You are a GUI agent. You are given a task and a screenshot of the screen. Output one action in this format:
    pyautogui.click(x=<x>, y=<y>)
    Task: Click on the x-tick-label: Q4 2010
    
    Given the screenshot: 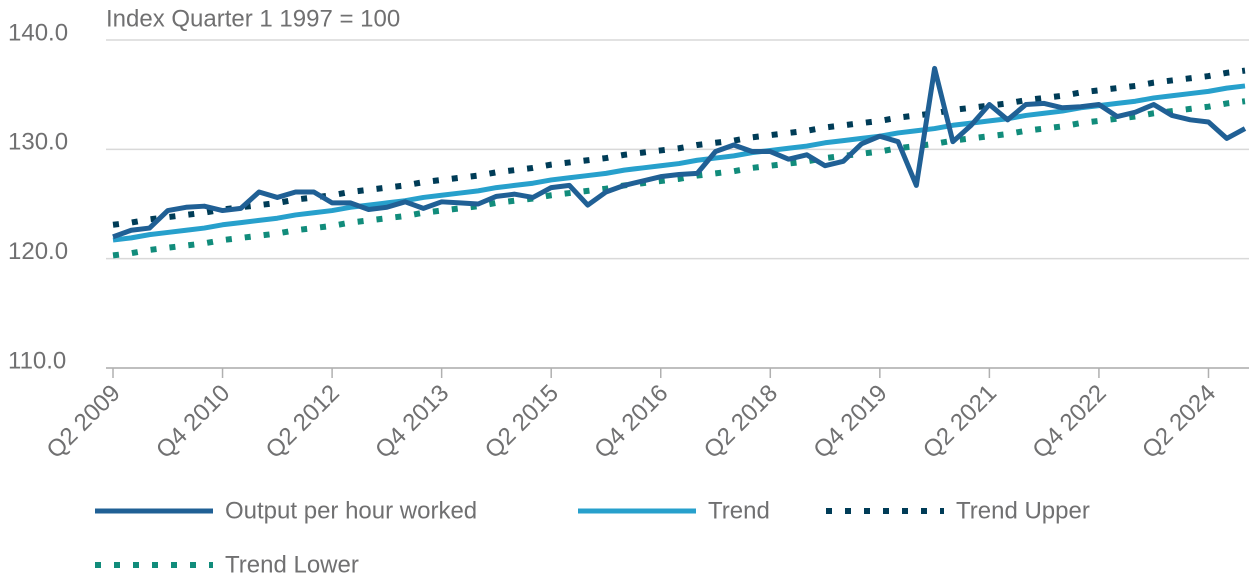 What is the action you would take?
    pyautogui.click(x=193, y=422)
    